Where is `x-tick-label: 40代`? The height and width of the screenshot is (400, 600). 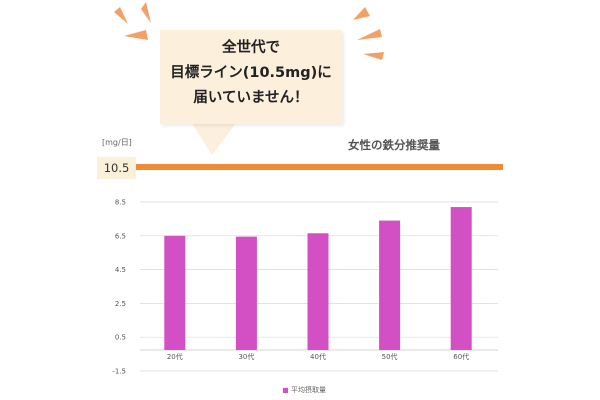 x-tick-label: 40代 is located at coordinates (318, 356).